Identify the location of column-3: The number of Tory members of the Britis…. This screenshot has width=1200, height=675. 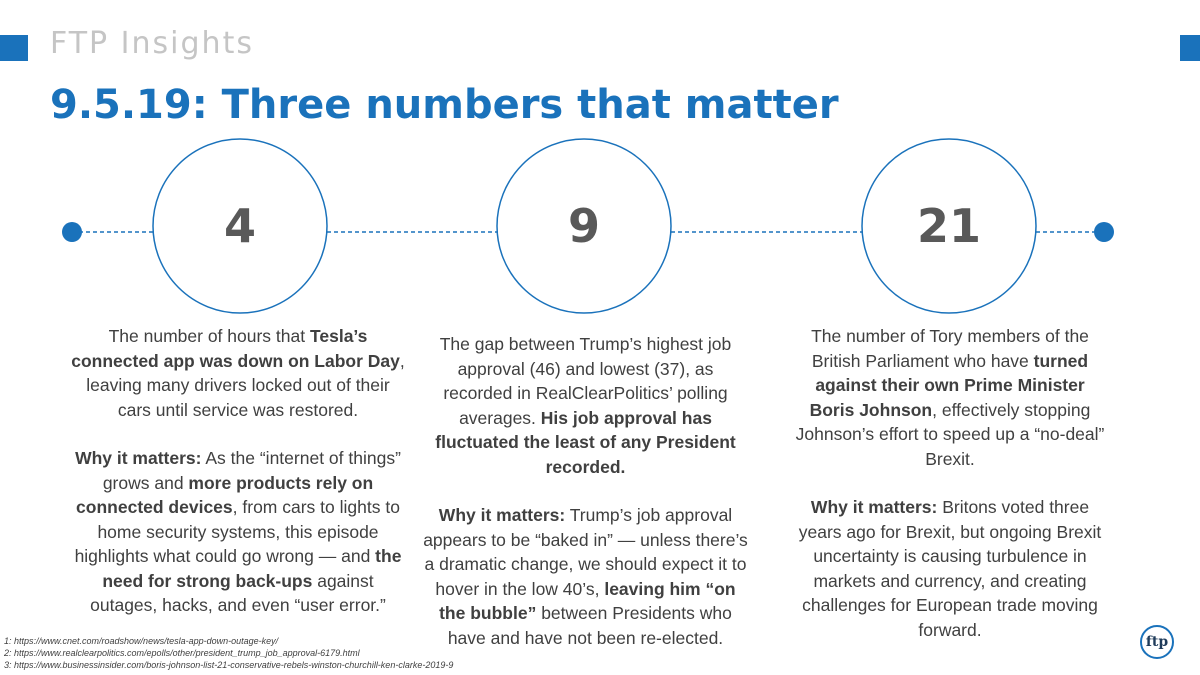
(950, 483).